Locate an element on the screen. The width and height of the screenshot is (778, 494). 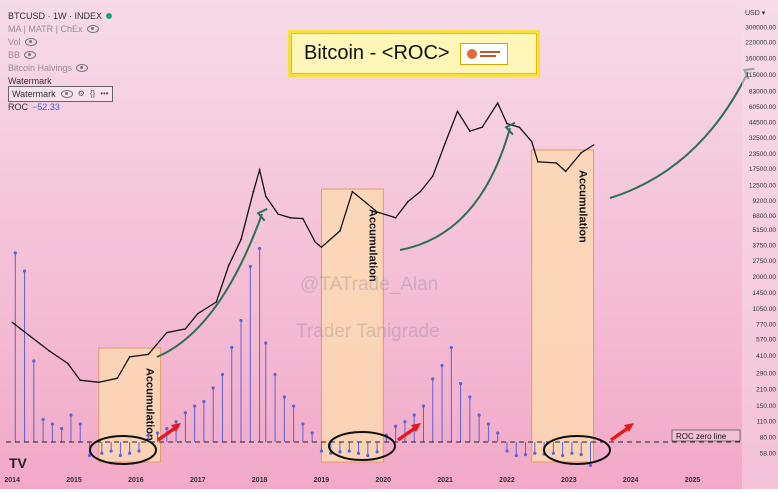
x-tick-label: 2021 is located at coordinates (445, 480).